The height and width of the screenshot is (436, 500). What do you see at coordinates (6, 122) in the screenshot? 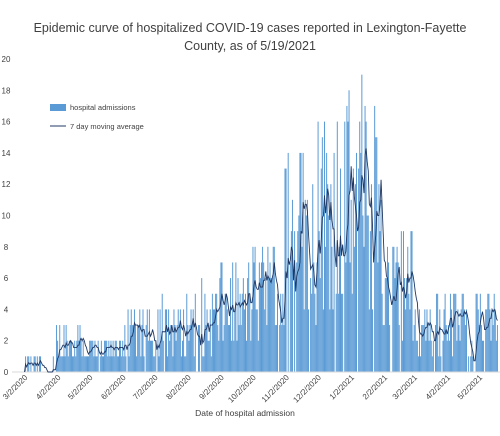
I see `y-tick-label: 16` at bounding box center [6, 122].